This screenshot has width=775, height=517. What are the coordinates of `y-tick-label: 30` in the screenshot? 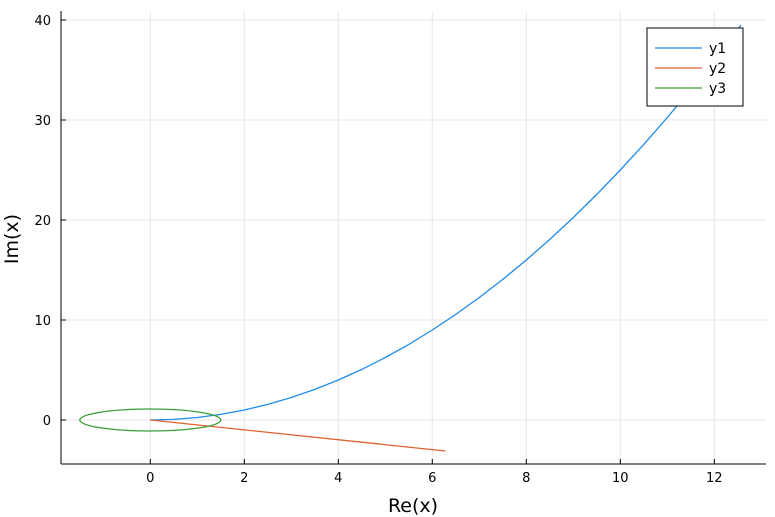 It's located at (42, 121).